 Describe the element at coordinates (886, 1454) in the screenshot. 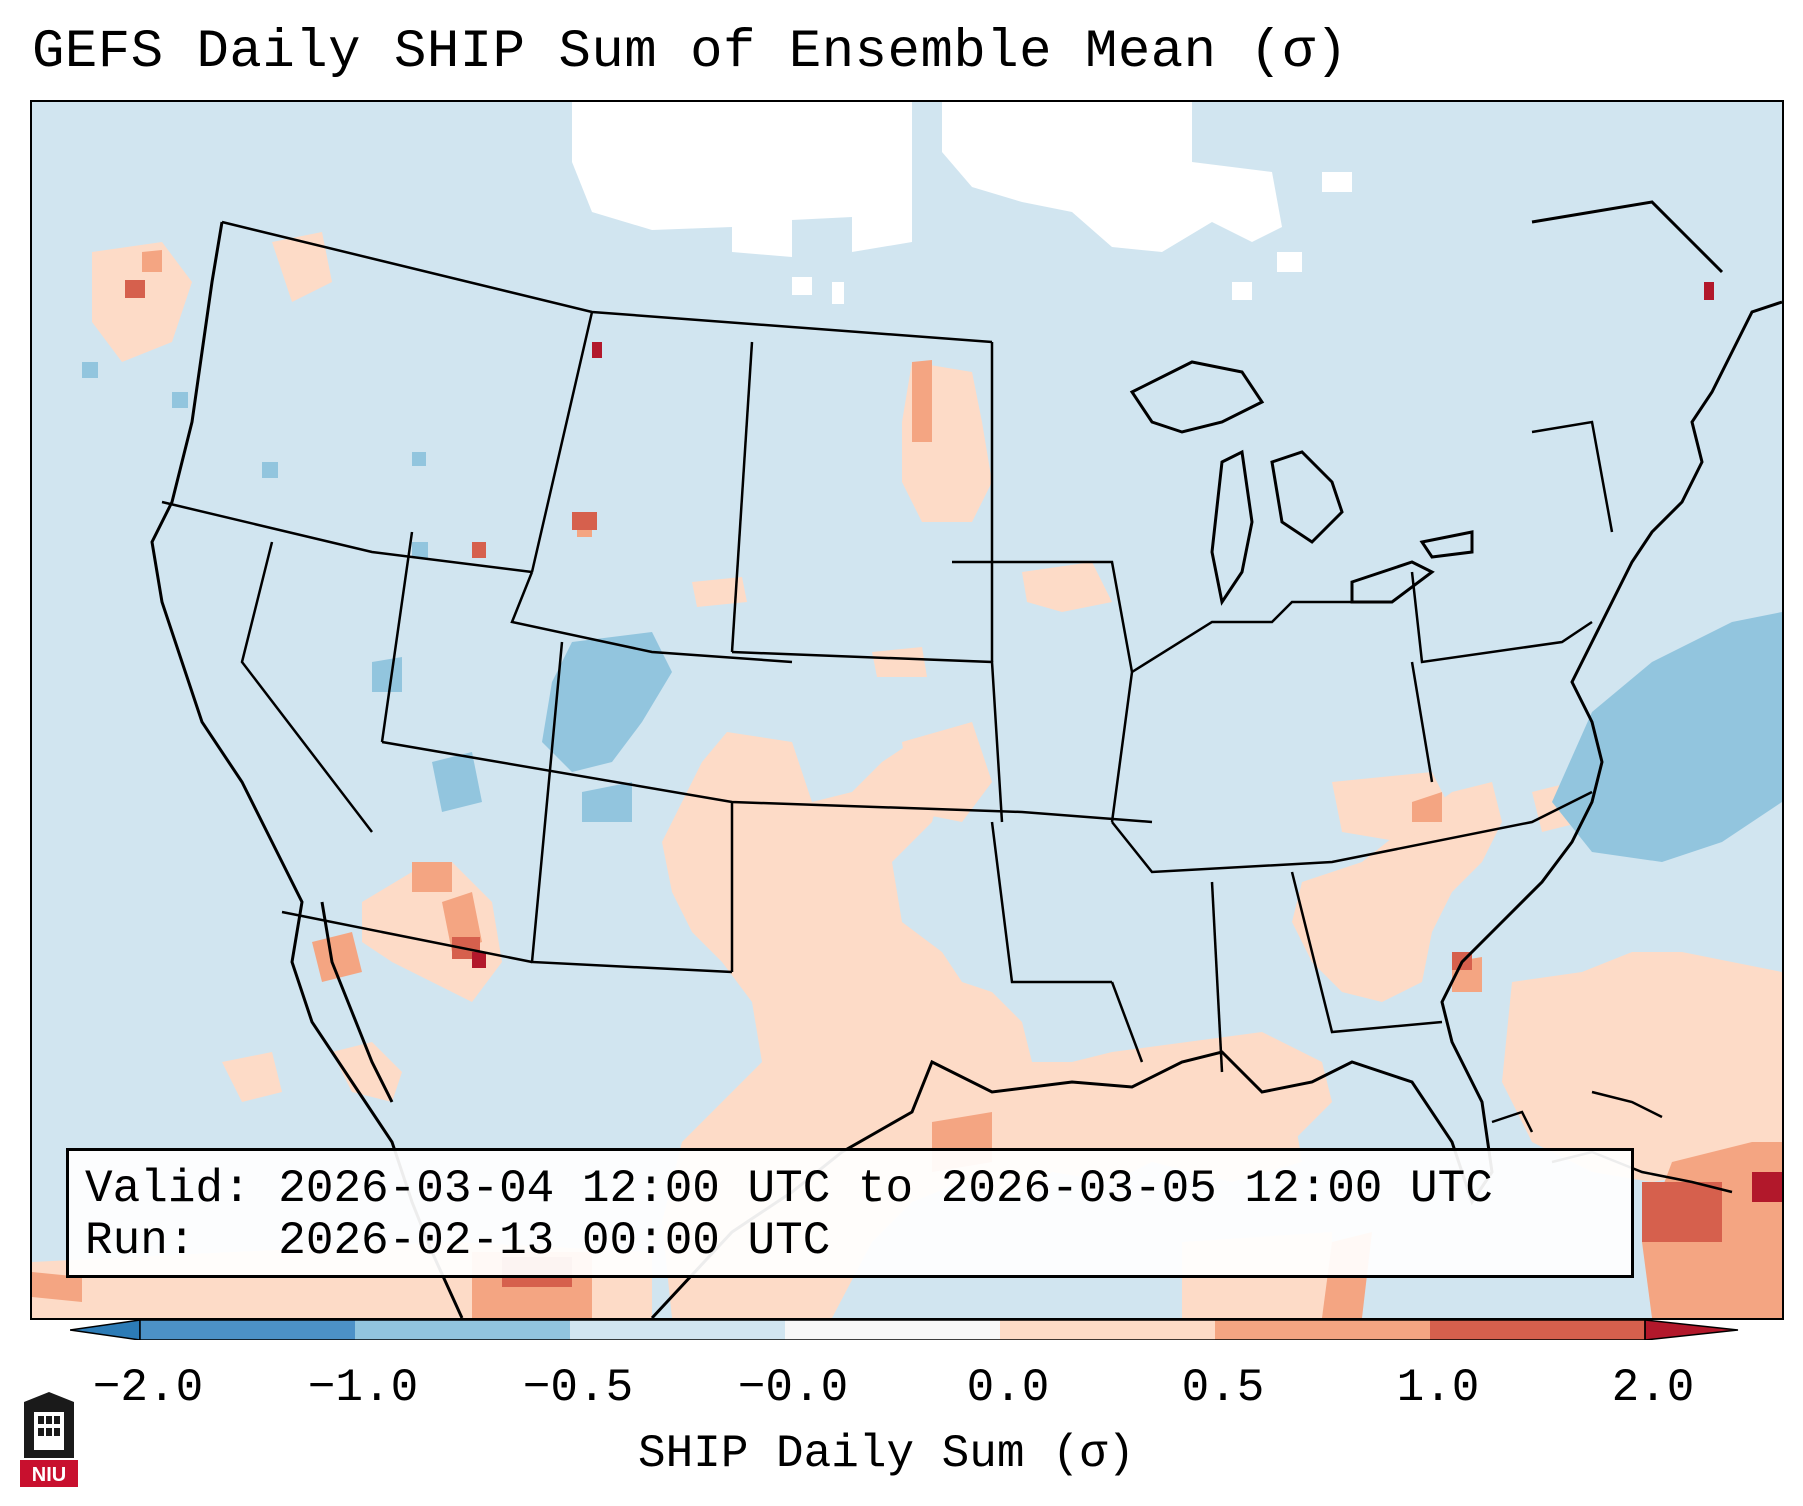

I see `colorbar-label: SHIP Daily Sum (σ)` at that location.